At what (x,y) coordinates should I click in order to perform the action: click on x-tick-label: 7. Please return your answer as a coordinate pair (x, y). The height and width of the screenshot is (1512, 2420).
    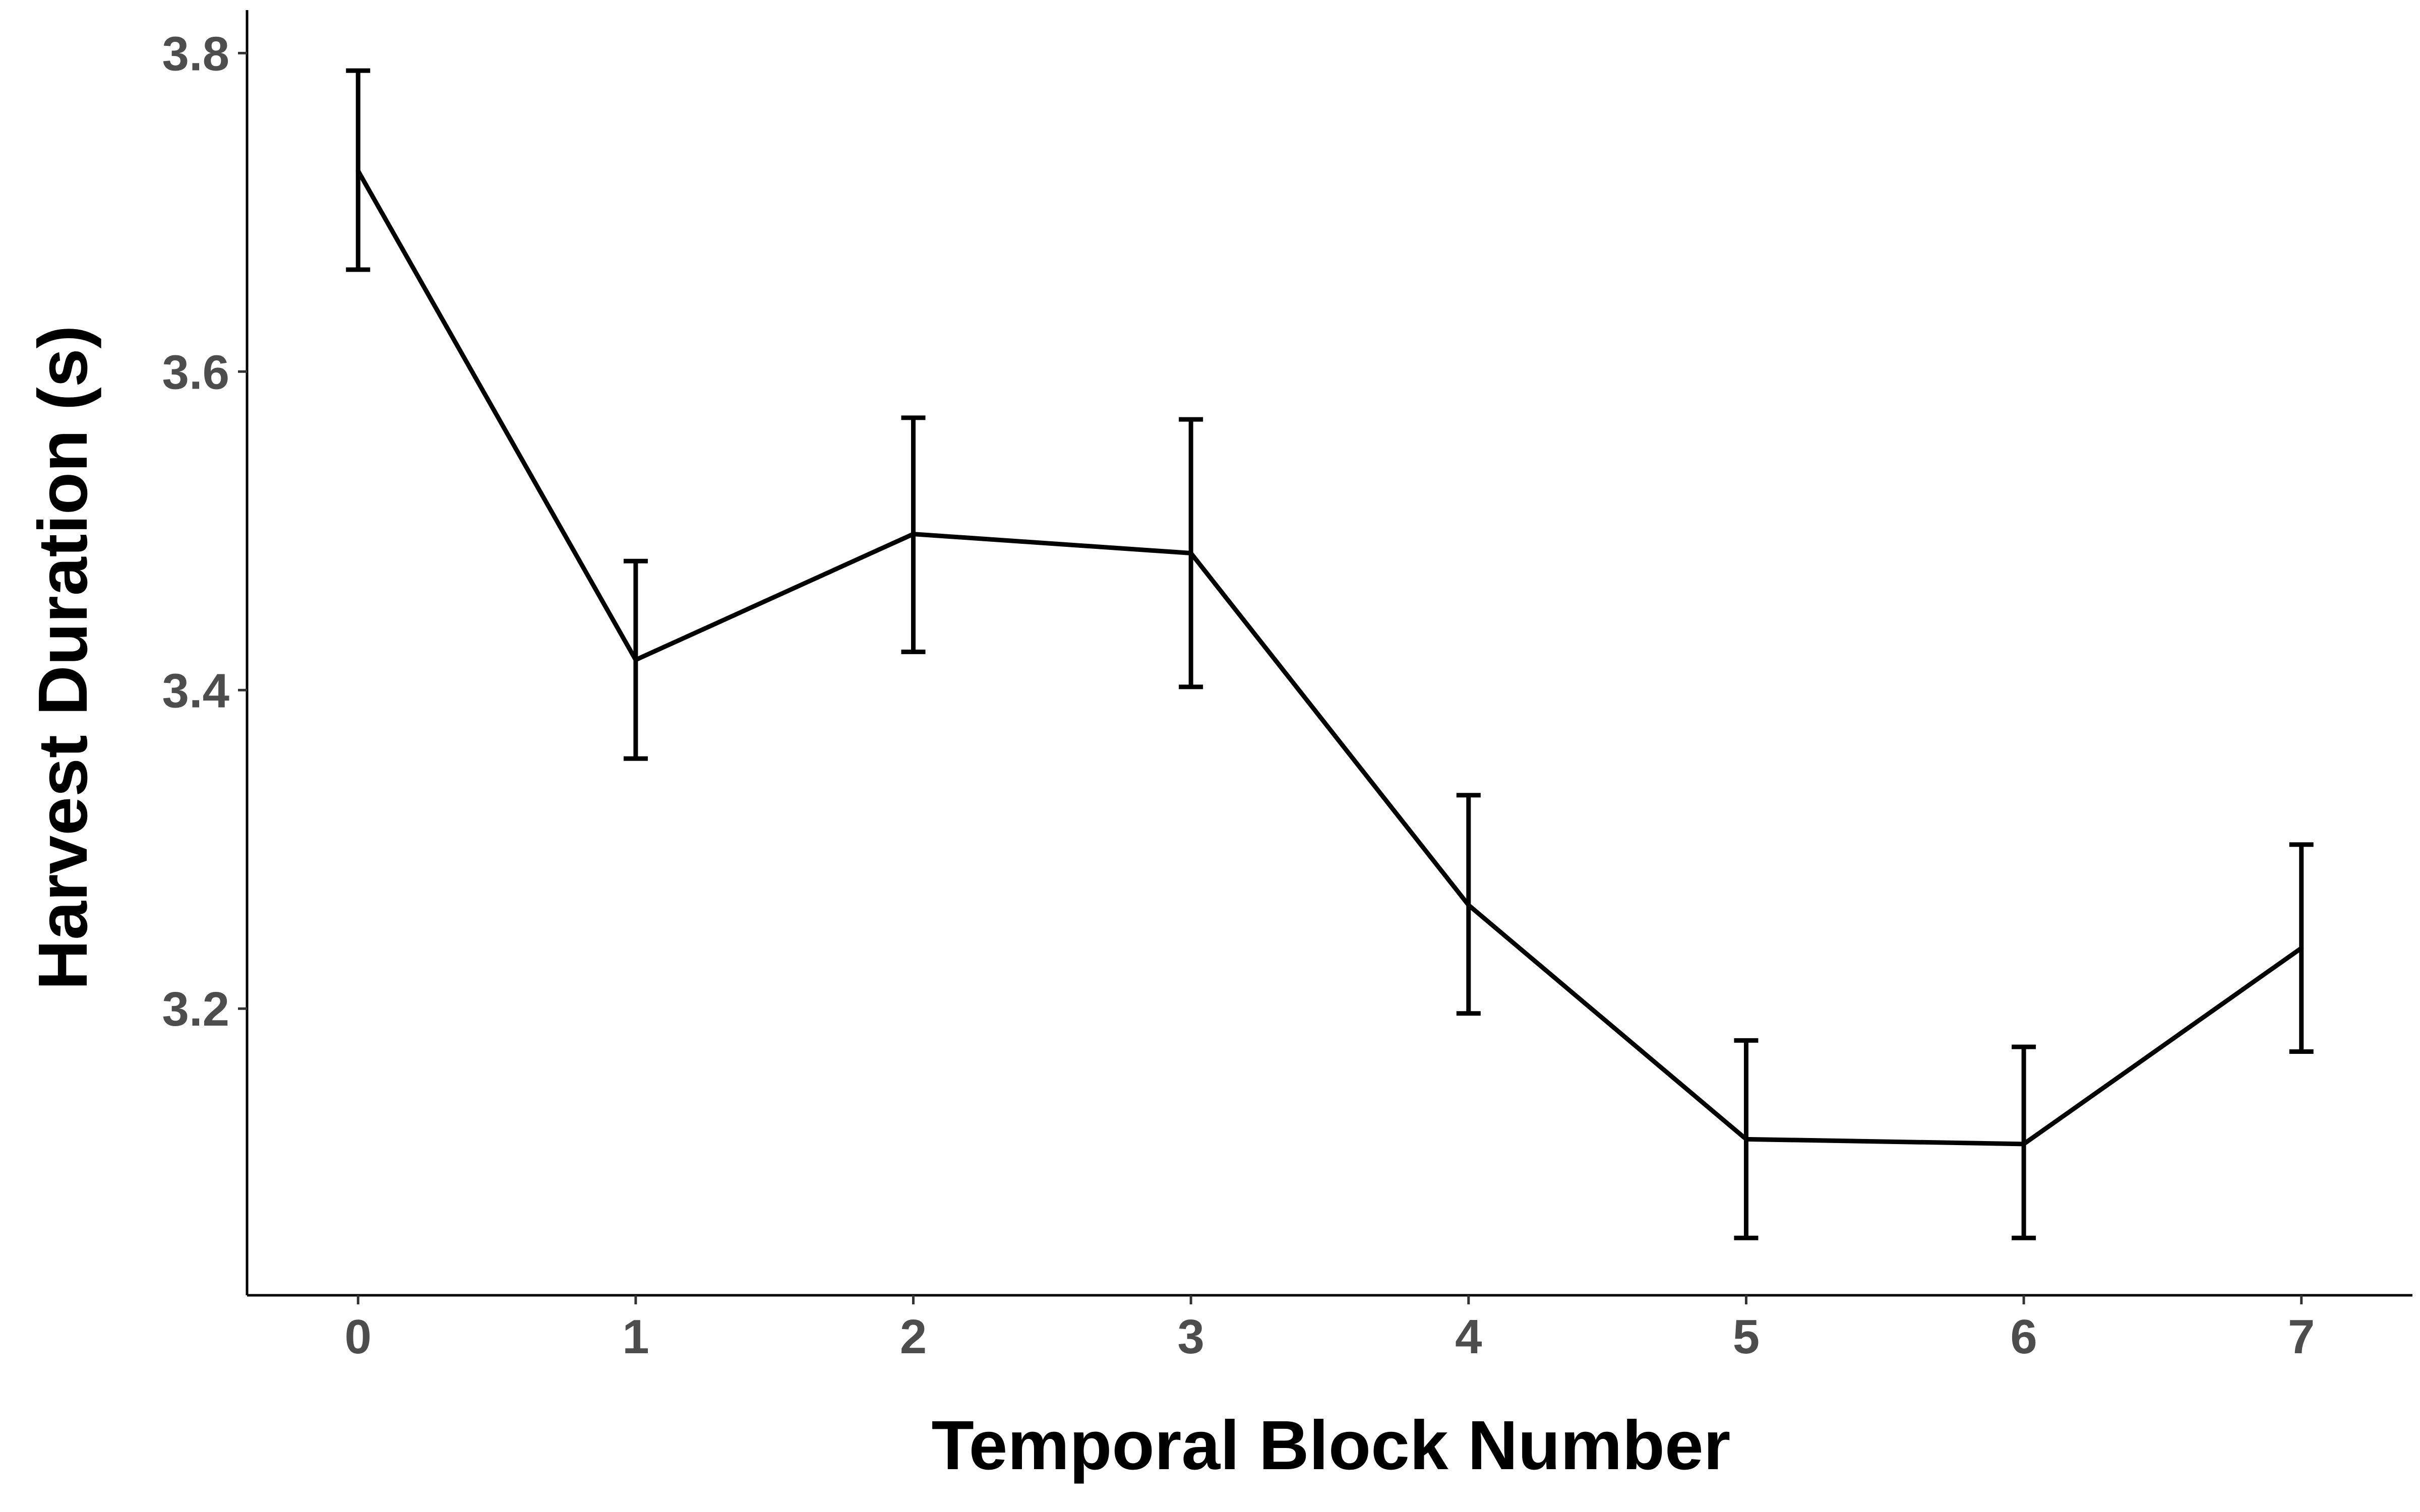
    Looking at the image, I should click on (2301, 1337).